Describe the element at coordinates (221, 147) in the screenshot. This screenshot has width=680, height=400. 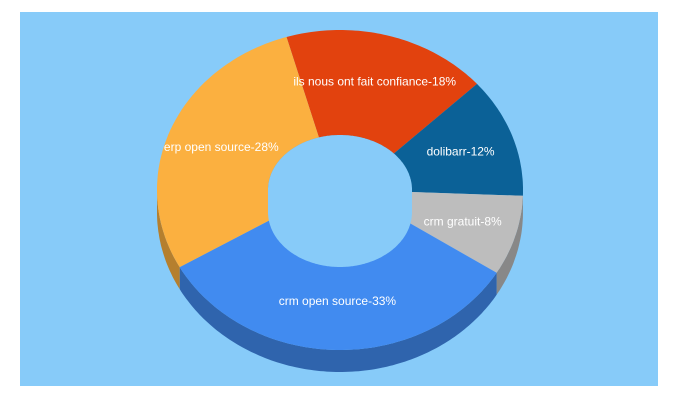
I see `data-label: erp open source-28%` at that location.